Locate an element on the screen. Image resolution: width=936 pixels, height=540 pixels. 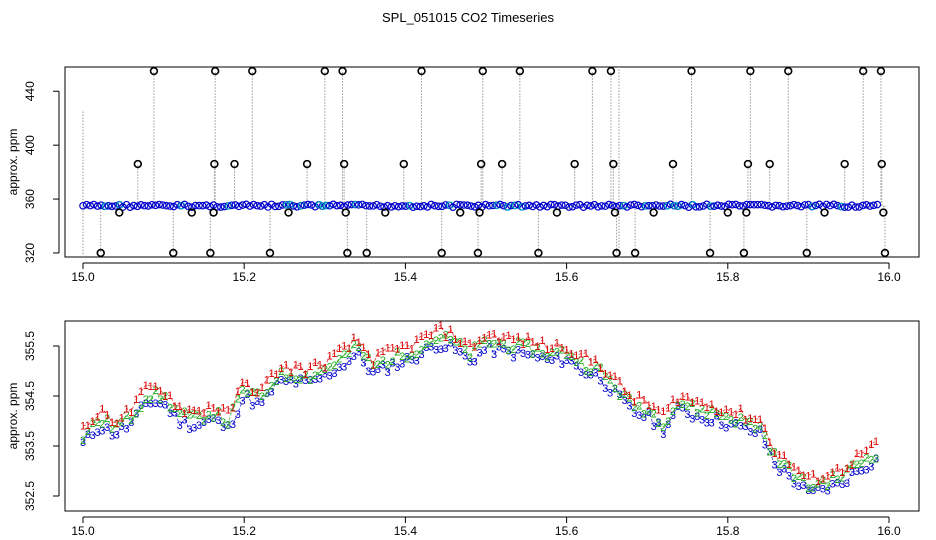
x-tick-label: 15.6 is located at coordinates (567, 277).